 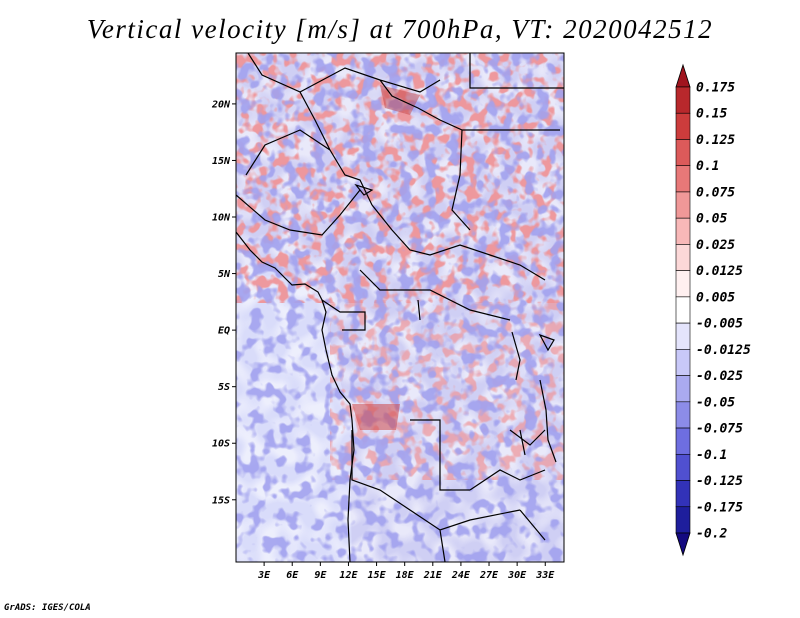 What do you see at coordinates (683, 75) in the screenshot?
I see `colorbar-top-triangle` at bounding box center [683, 75].